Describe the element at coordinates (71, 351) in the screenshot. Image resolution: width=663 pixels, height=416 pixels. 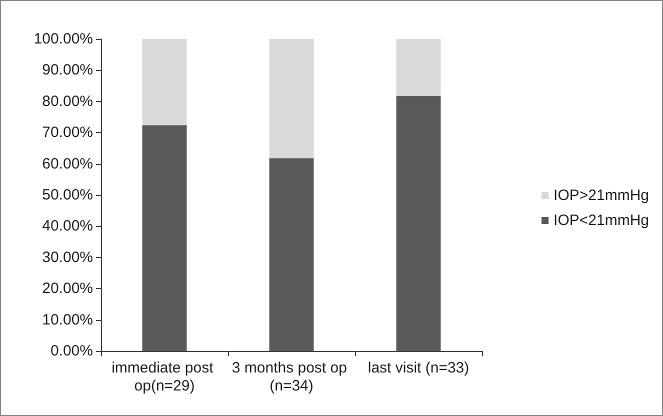
I see `y-tick-label: 0.00%` at that location.